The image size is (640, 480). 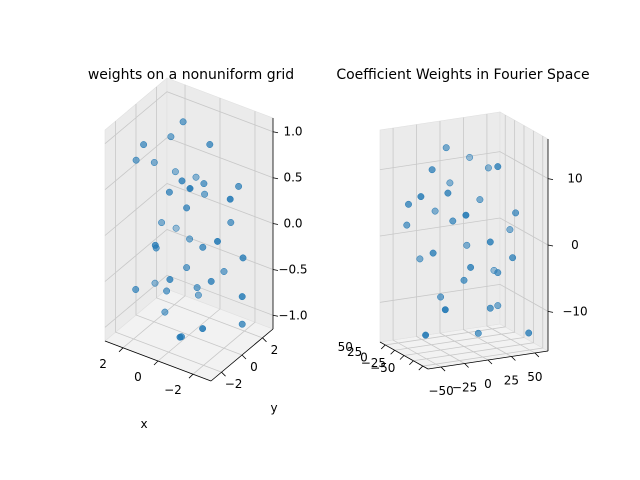 I want to click on z-tick-label: 10, so click(x=574, y=179).